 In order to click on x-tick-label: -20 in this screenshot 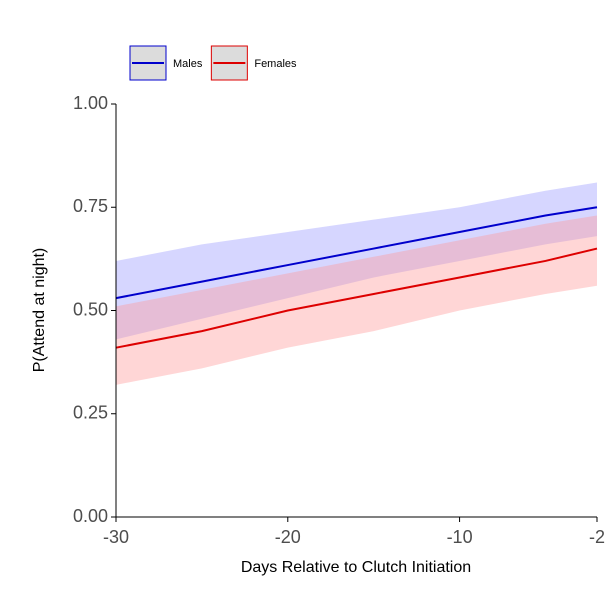, I will do `click(288, 537)`.